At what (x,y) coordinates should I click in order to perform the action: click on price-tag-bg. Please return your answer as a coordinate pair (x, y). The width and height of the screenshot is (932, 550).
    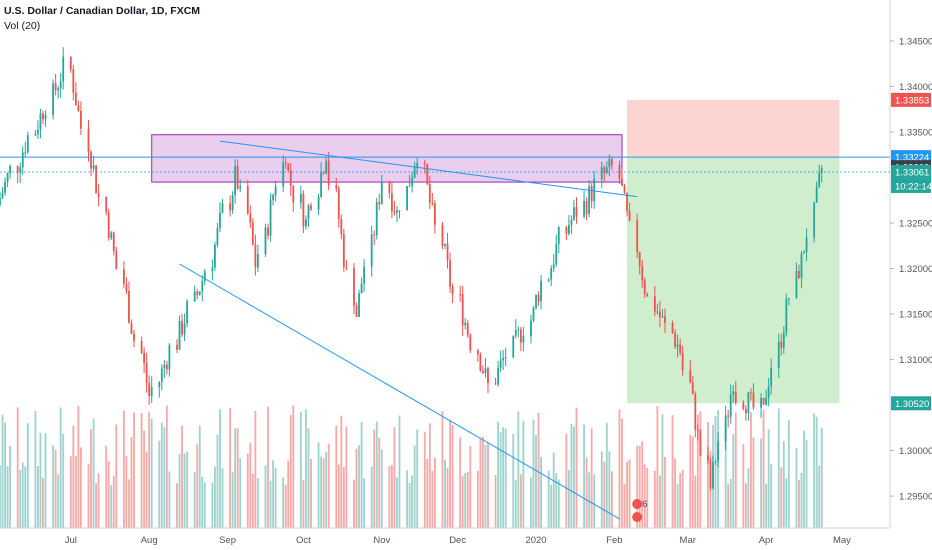
    Looking at the image, I should click on (911, 99).